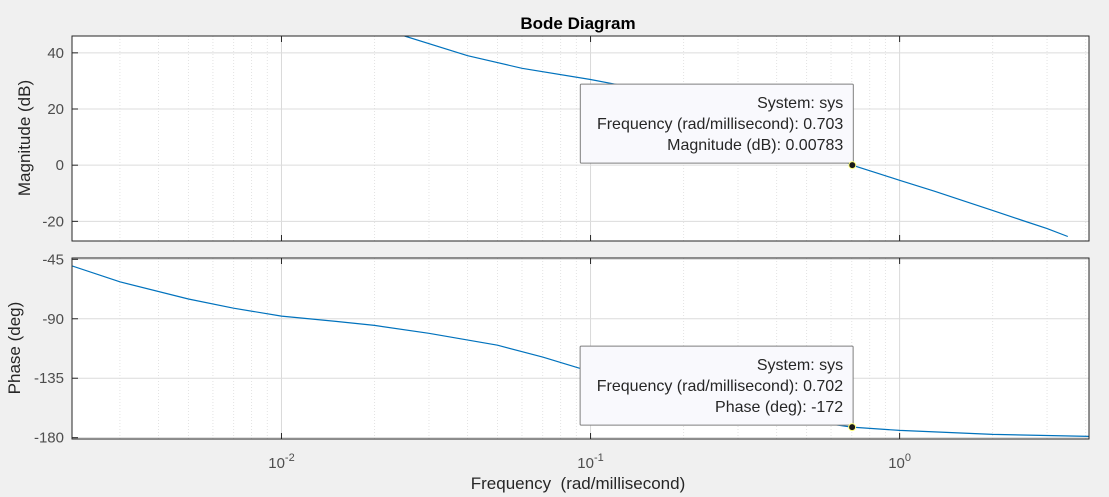 This screenshot has width=1109, height=497. I want to click on y-tick-label: -90, so click(53, 319).